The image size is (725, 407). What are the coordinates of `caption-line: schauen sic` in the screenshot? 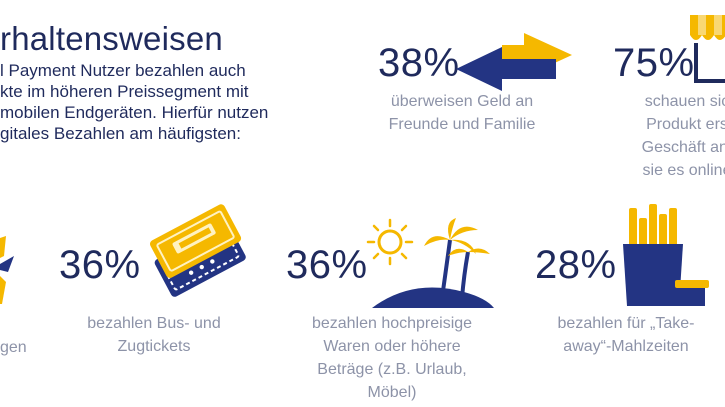 It's located at (684, 101).